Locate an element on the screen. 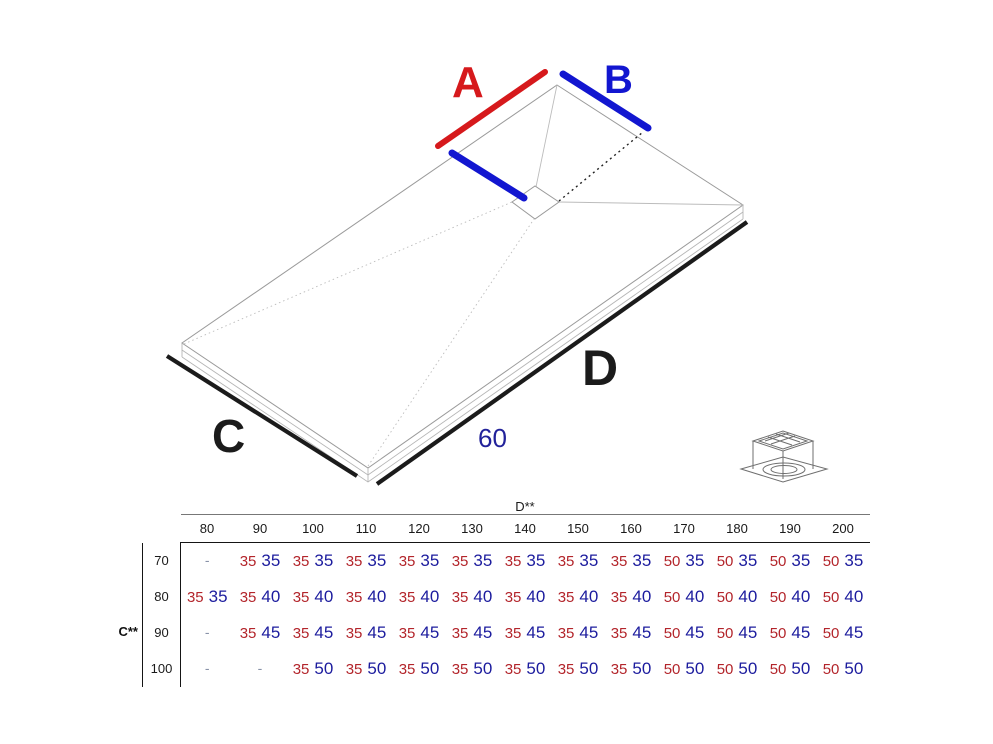  col-header: 170 is located at coordinates (684, 528).